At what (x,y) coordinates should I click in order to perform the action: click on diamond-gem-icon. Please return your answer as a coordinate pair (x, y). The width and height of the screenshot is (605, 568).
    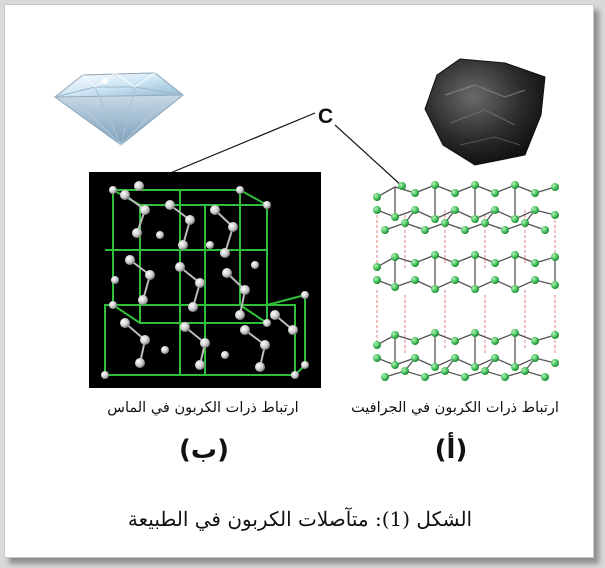
    Looking at the image, I should click on (119, 109).